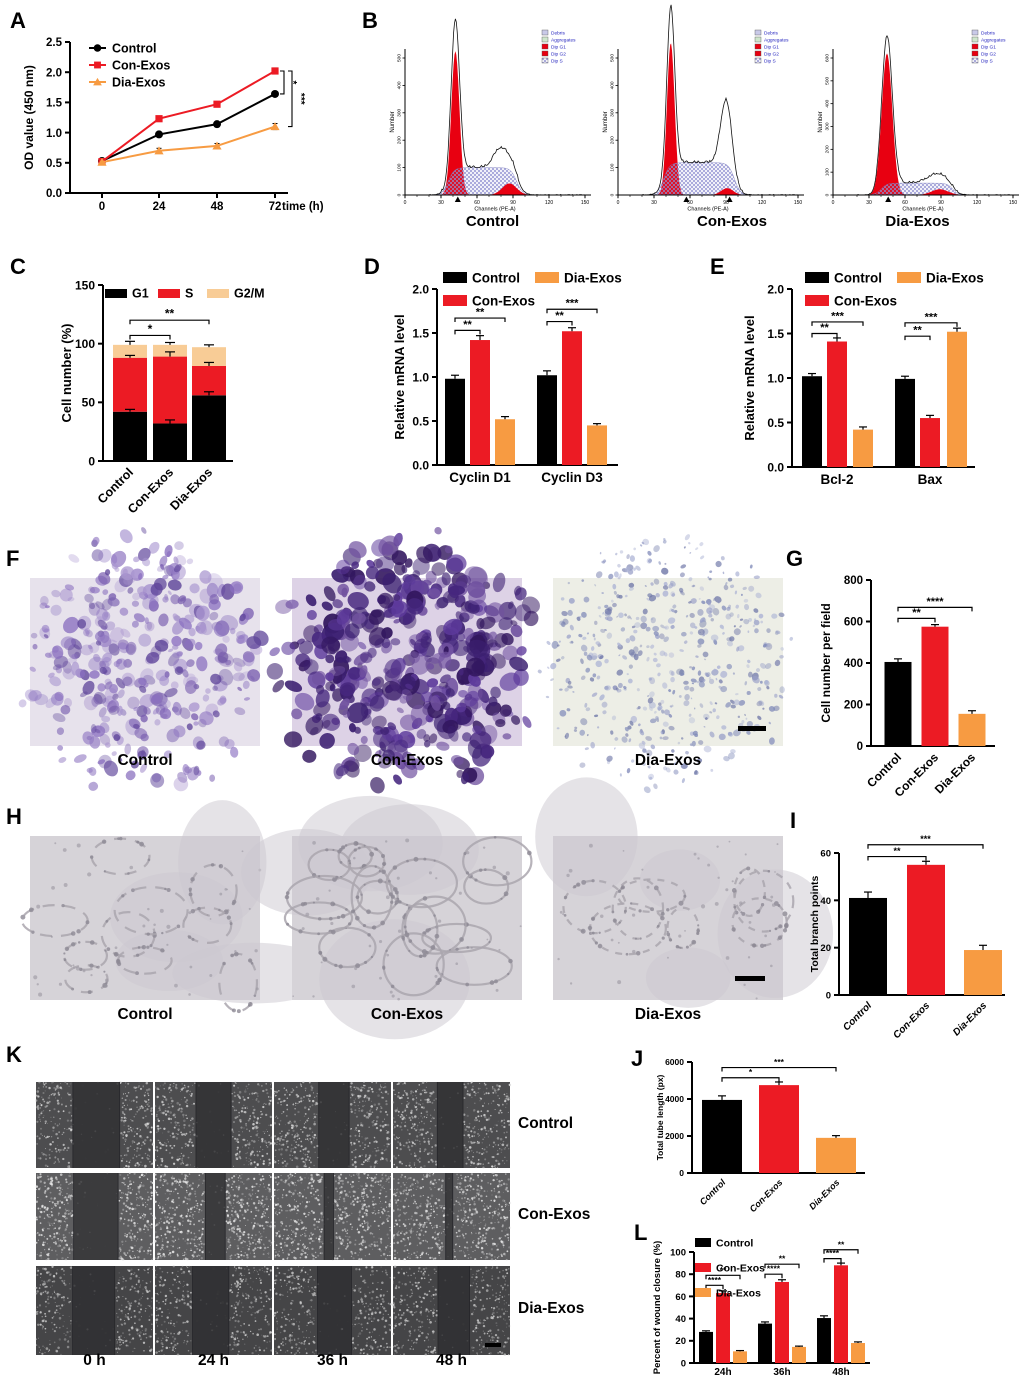 Image resolution: width=1020 pixels, height=1384 pixels. What do you see at coordinates (750, 978) in the screenshot?
I see `scale-bar` at bounding box center [750, 978].